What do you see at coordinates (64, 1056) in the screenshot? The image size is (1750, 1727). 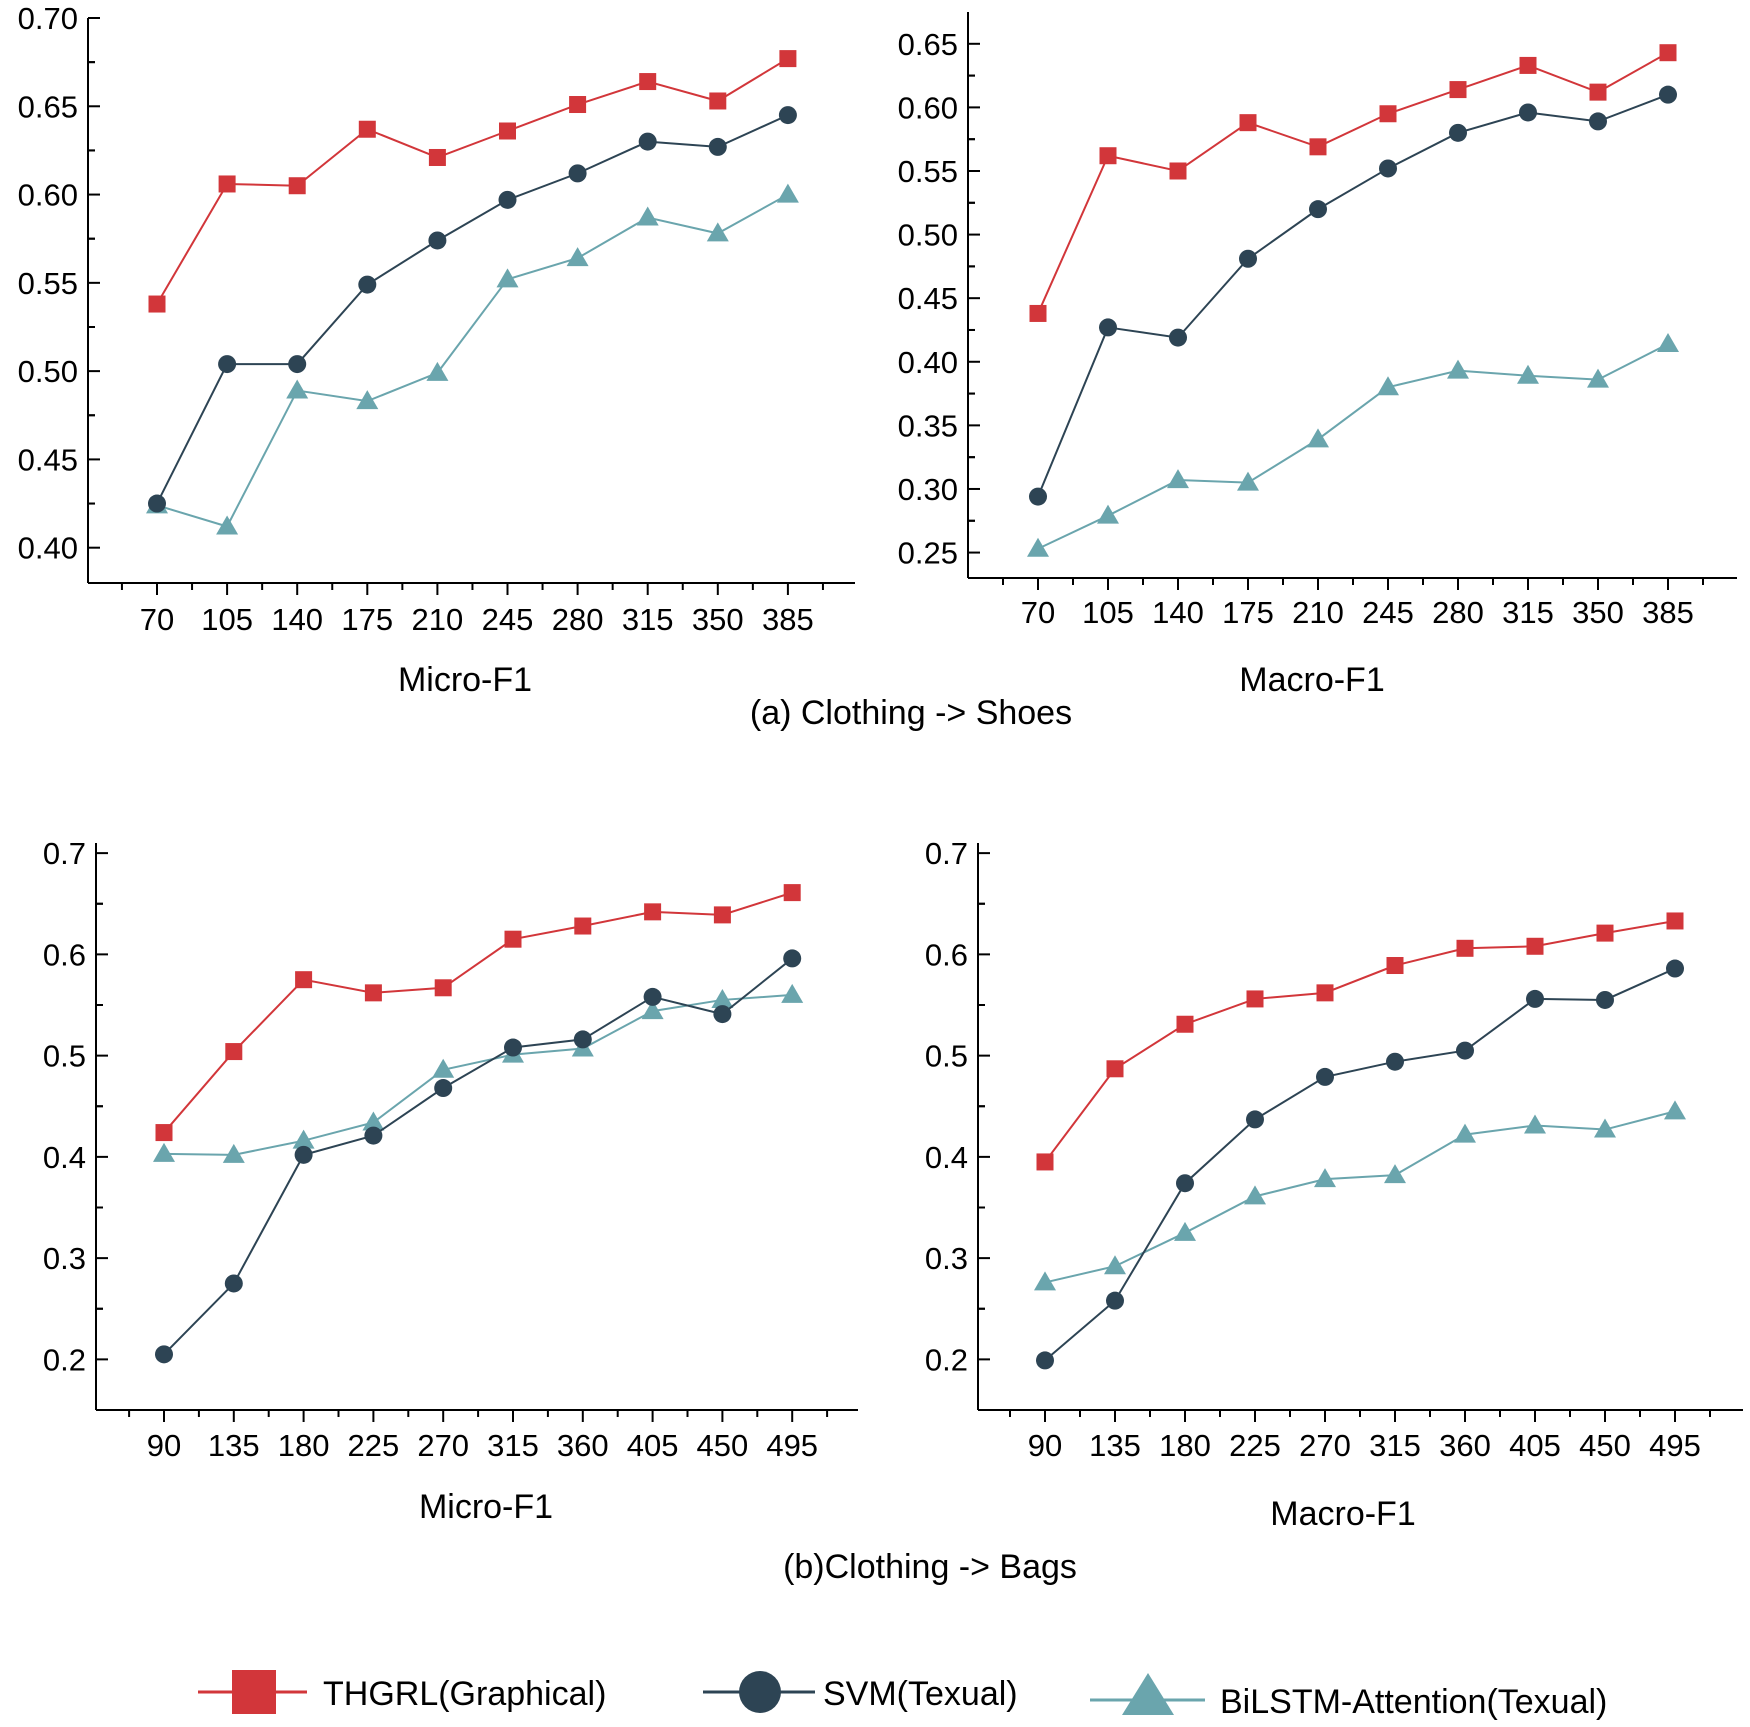 I see `y-tick-label: 0.5` at bounding box center [64, 1056].